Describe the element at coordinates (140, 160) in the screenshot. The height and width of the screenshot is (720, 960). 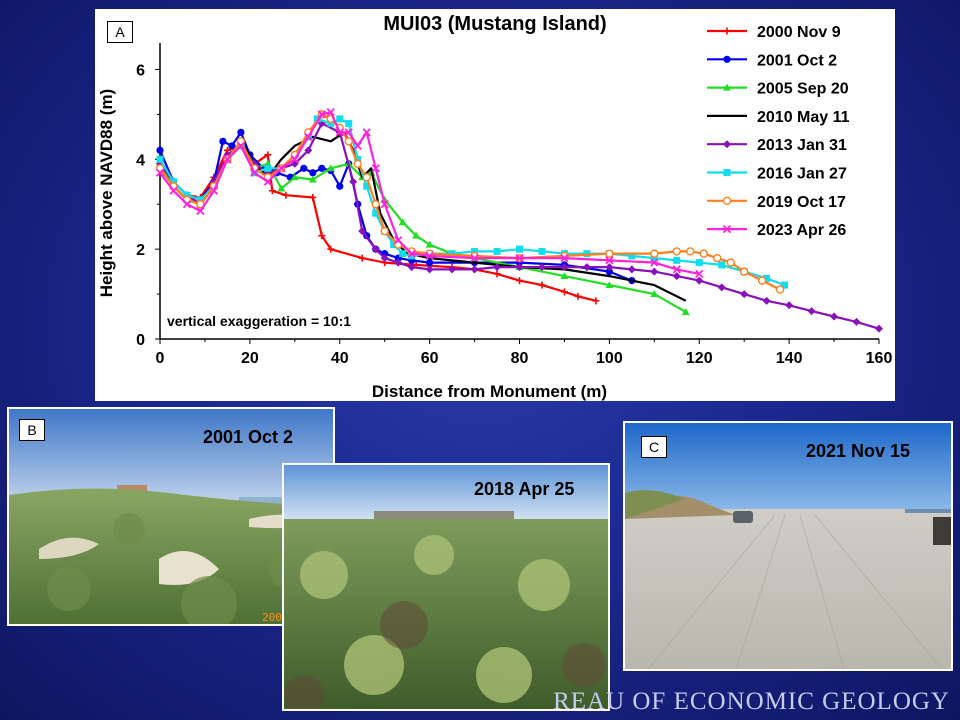
I see `y-tick-label: 4` at that location.